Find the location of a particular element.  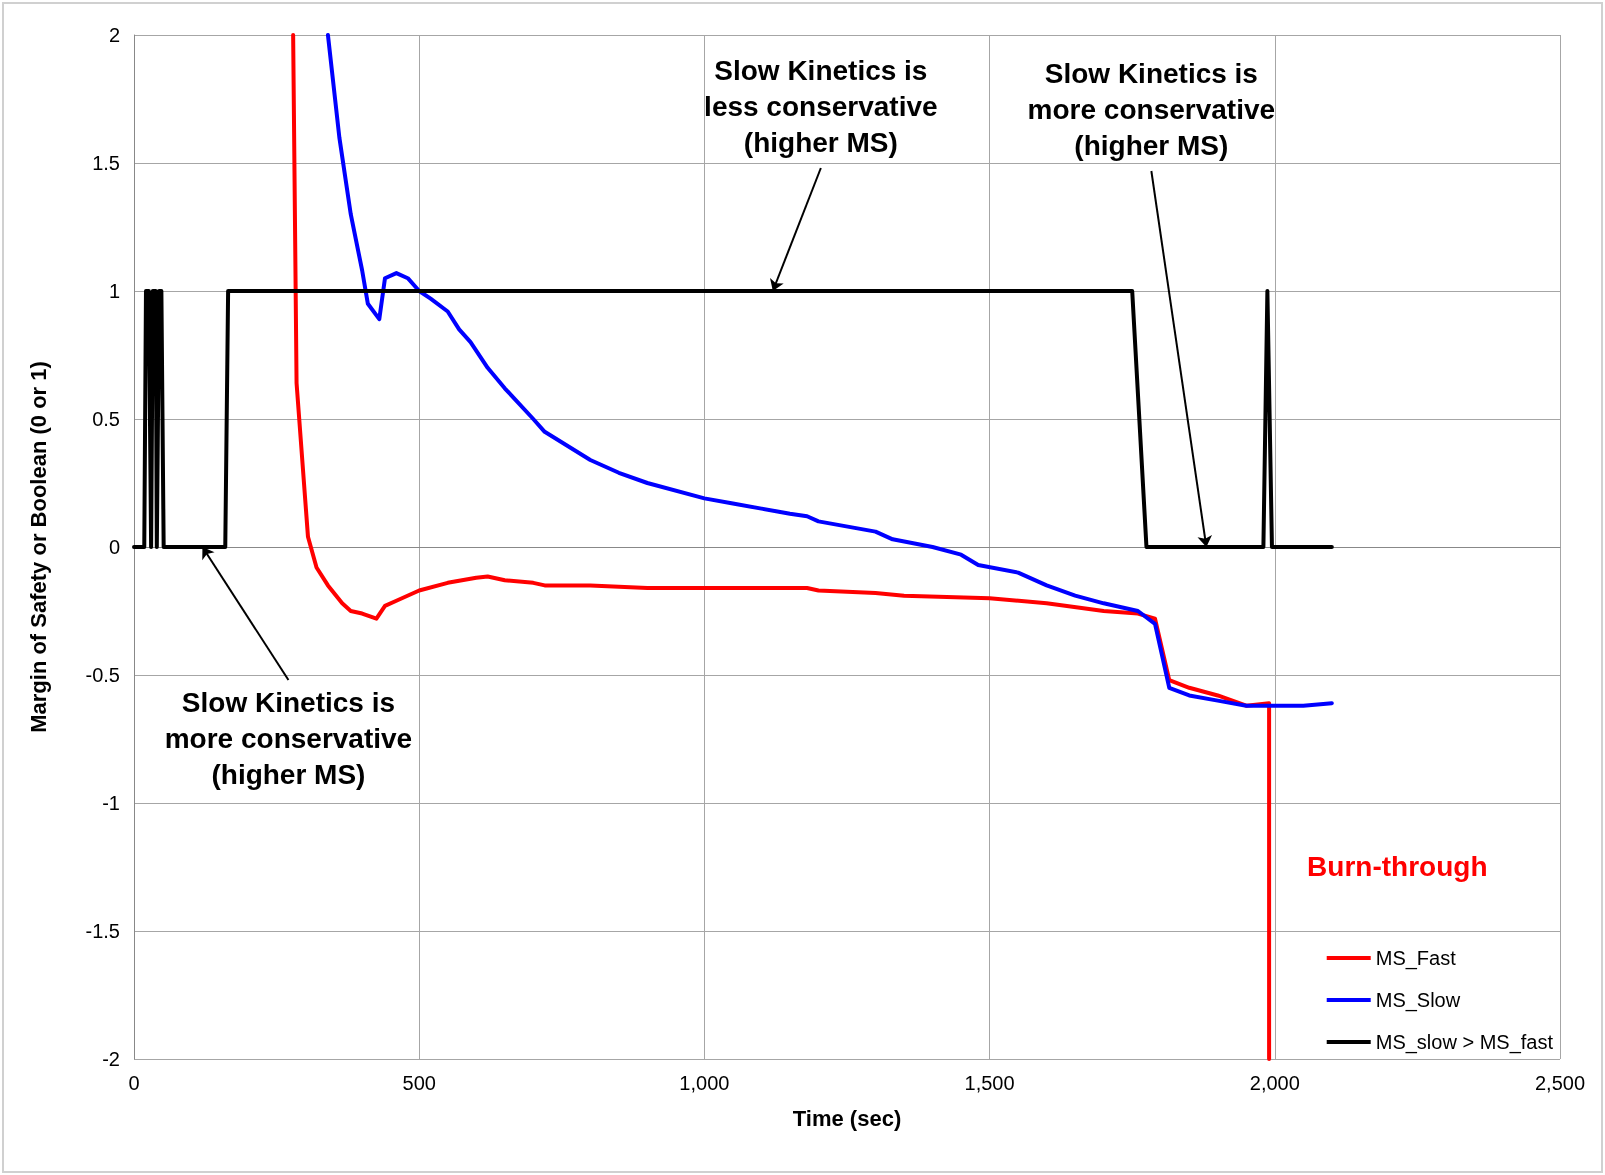

y-tick-label: -1.5 is located at coordinates (102, 931).